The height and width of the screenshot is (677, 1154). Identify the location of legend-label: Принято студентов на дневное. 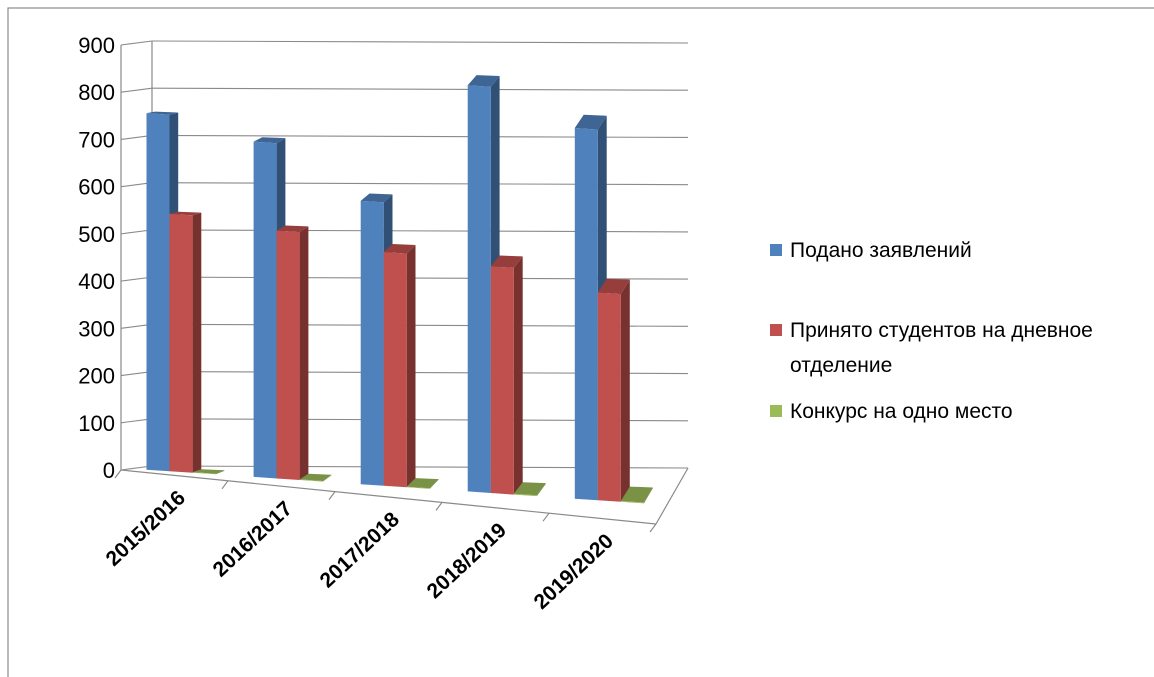
(941, 330).